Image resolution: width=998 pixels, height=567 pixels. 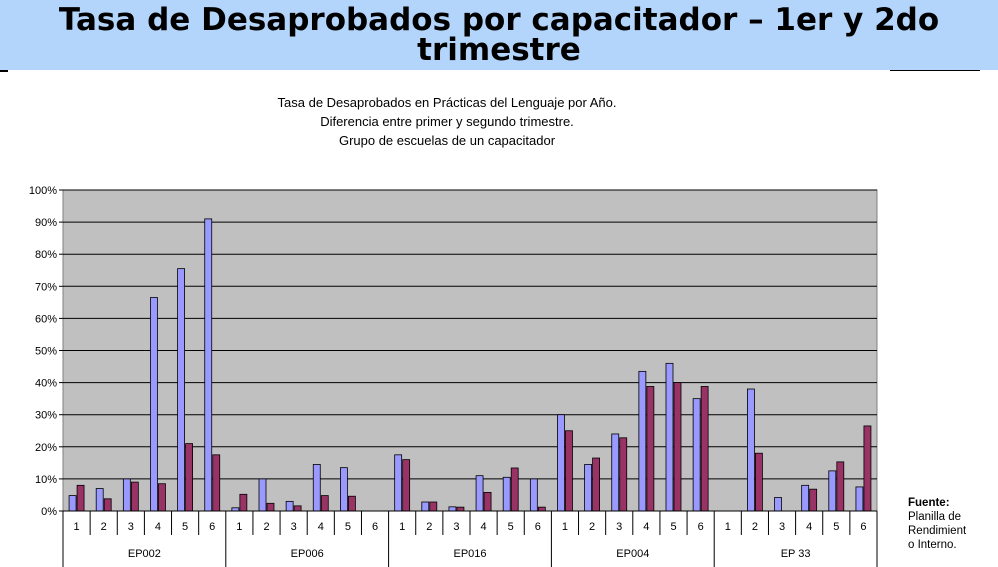 What do you see at coordinates (307, 554) in the screenshot?
I see `group-label: EP006` at bounding box center [307, 554].